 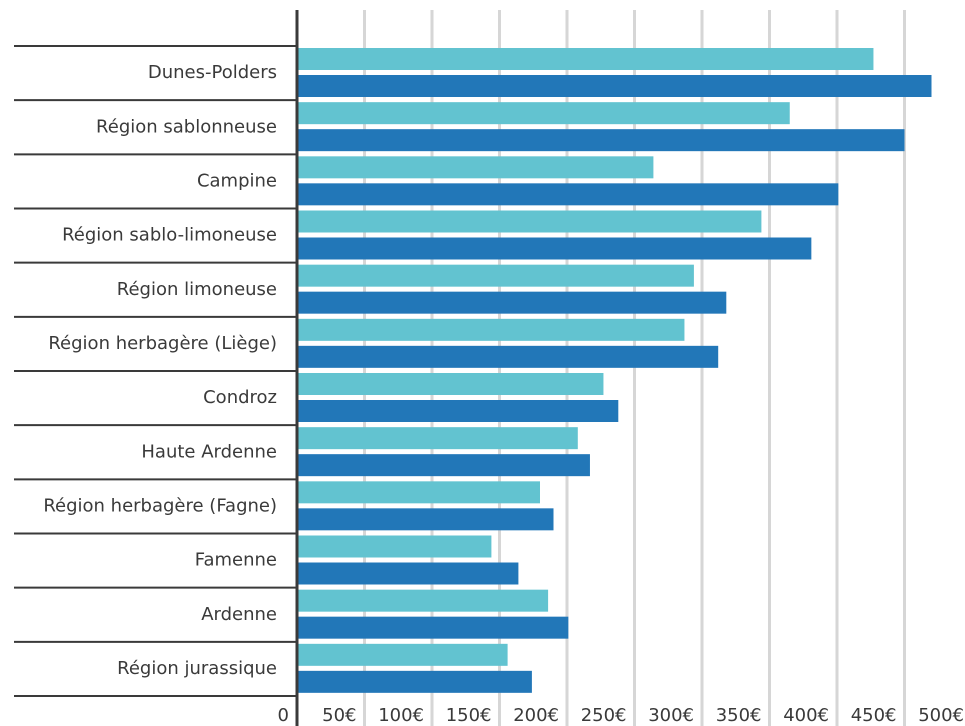 I want to click on x-tick-label: 500€, so click(x=941, y=715).